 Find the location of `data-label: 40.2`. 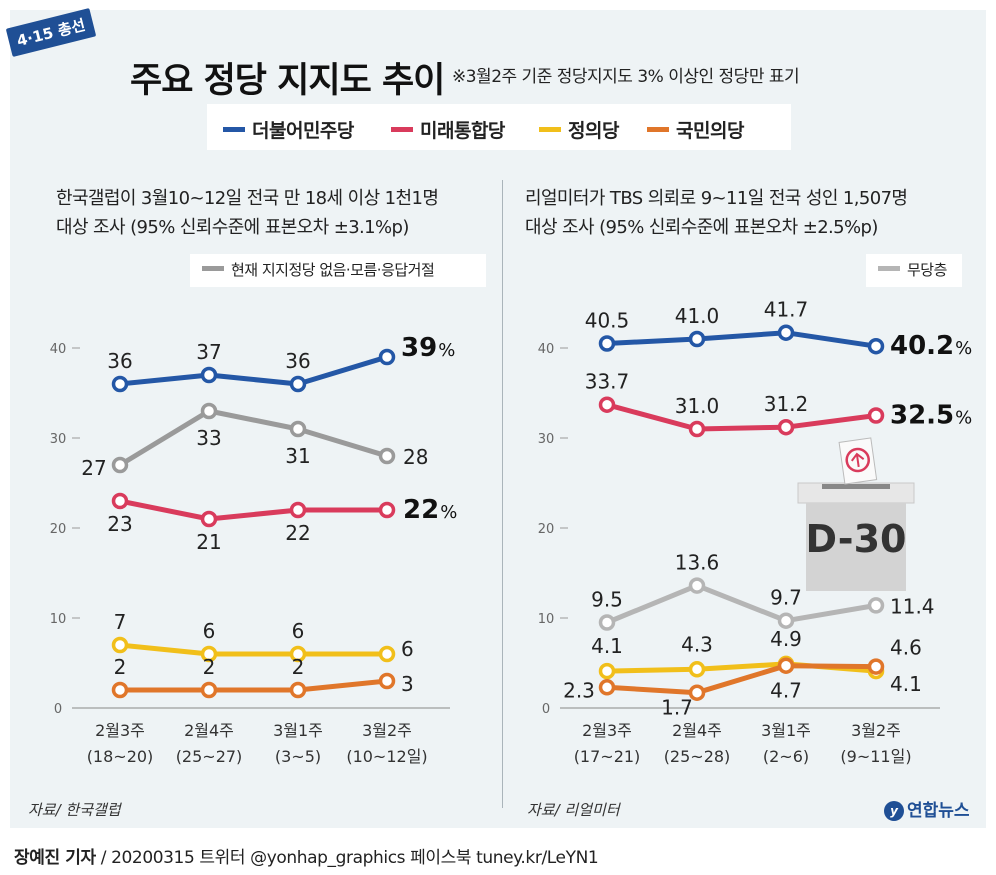

data-label: 40.2 is located at coordinates (922, 346).